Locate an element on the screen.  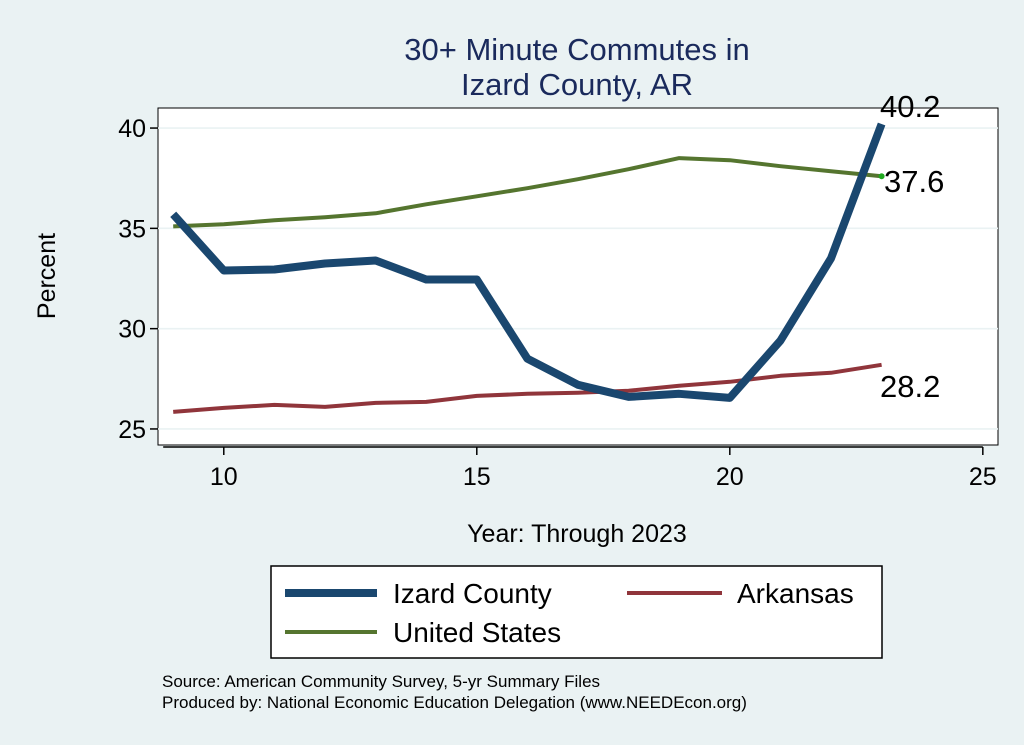
chart-title-line-1: 30+ Minute Commutes in is located at coordinates (576, 49).